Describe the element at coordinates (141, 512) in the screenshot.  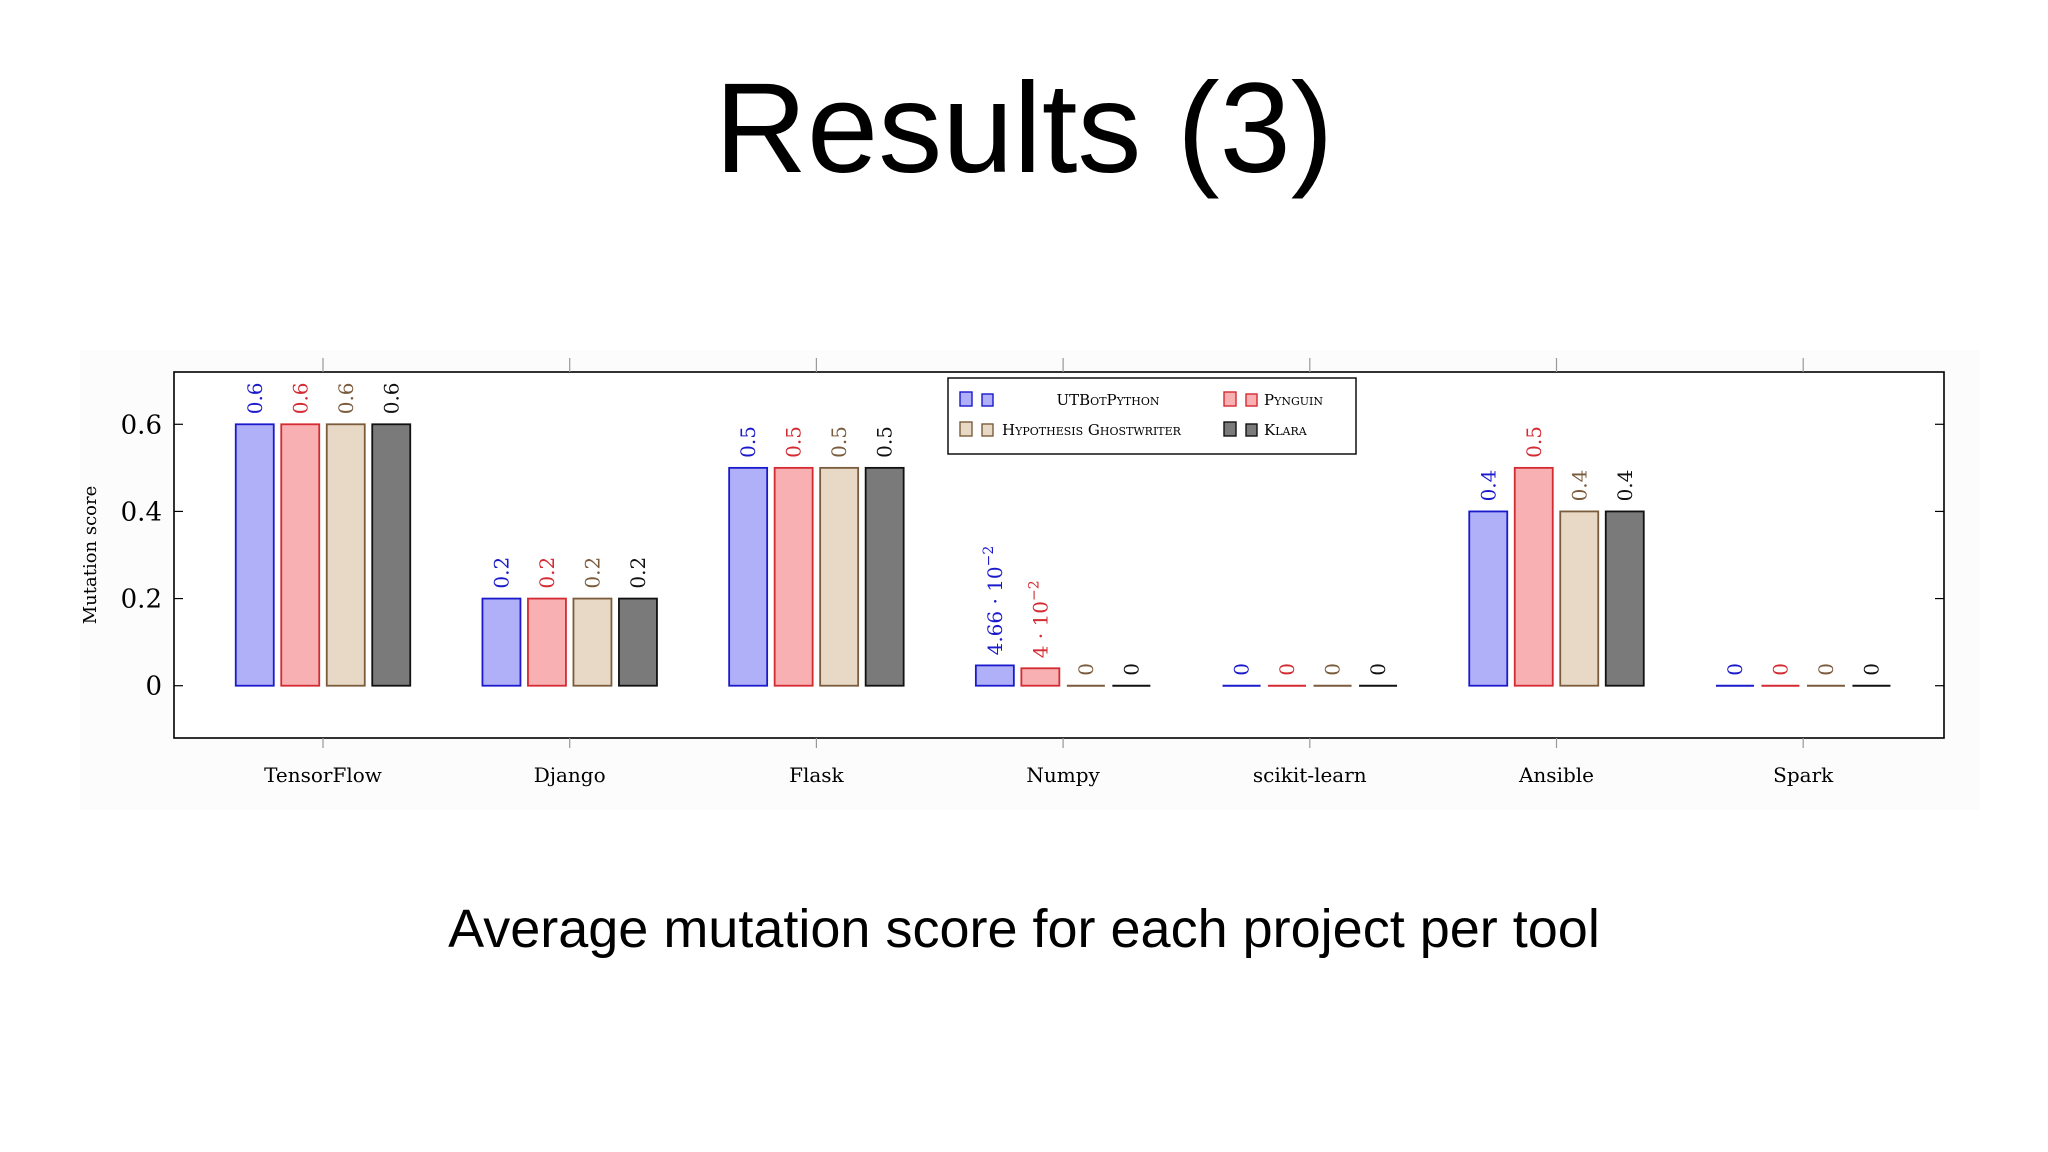
I see `y-tick-label: 0.4` at that location.